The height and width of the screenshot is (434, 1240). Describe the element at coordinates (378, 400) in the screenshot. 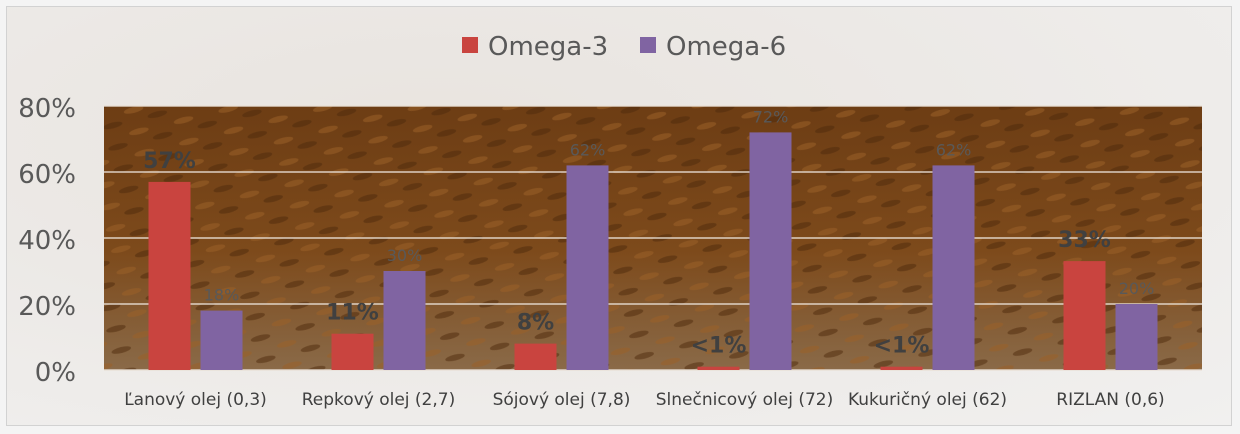

I see `x-tick-label: Repkový olej (2,7)` at that location.